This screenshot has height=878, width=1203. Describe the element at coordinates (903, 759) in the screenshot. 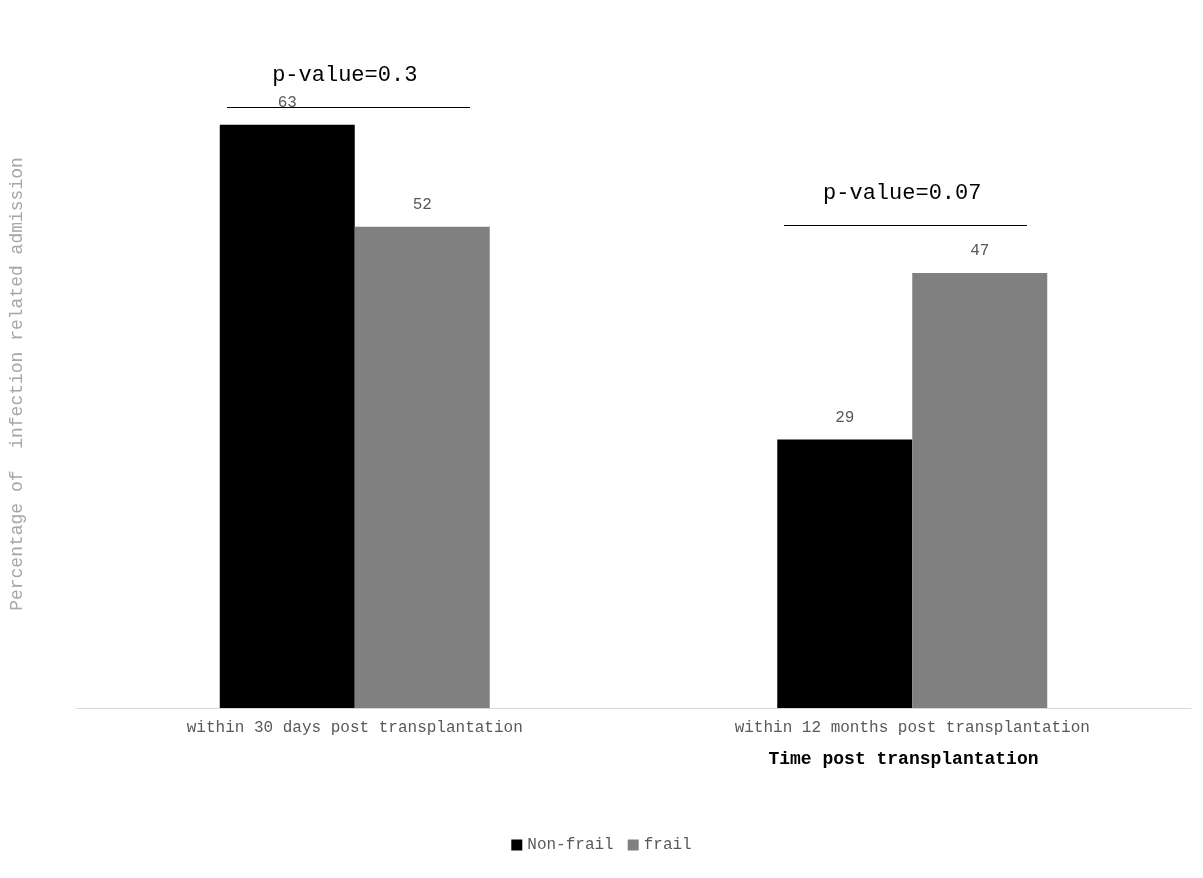

I see `x-axis-title: Time post transplantation` at that location.